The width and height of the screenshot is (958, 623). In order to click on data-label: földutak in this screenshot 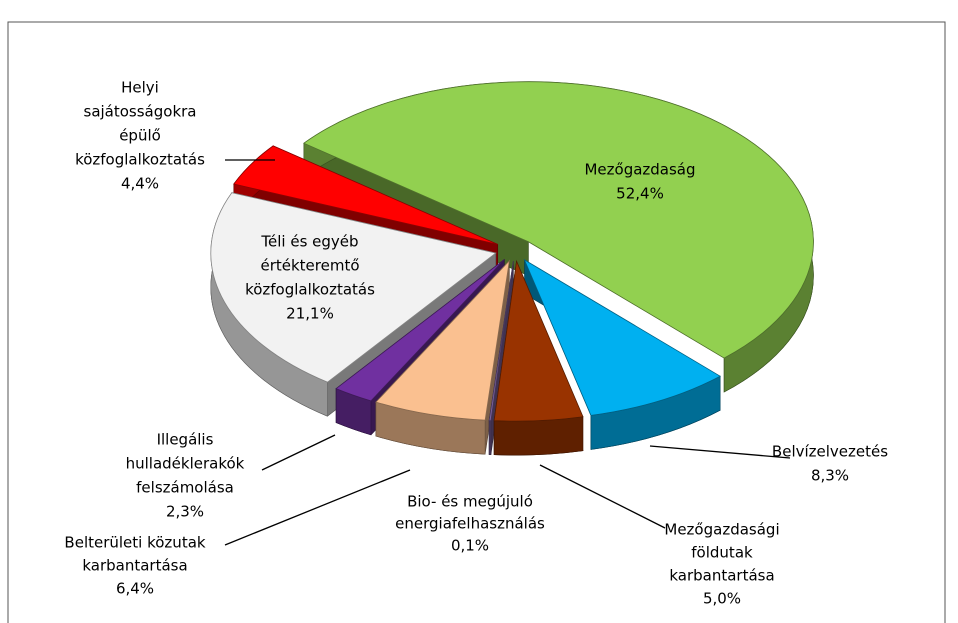, I will do `click(722, 553)`.